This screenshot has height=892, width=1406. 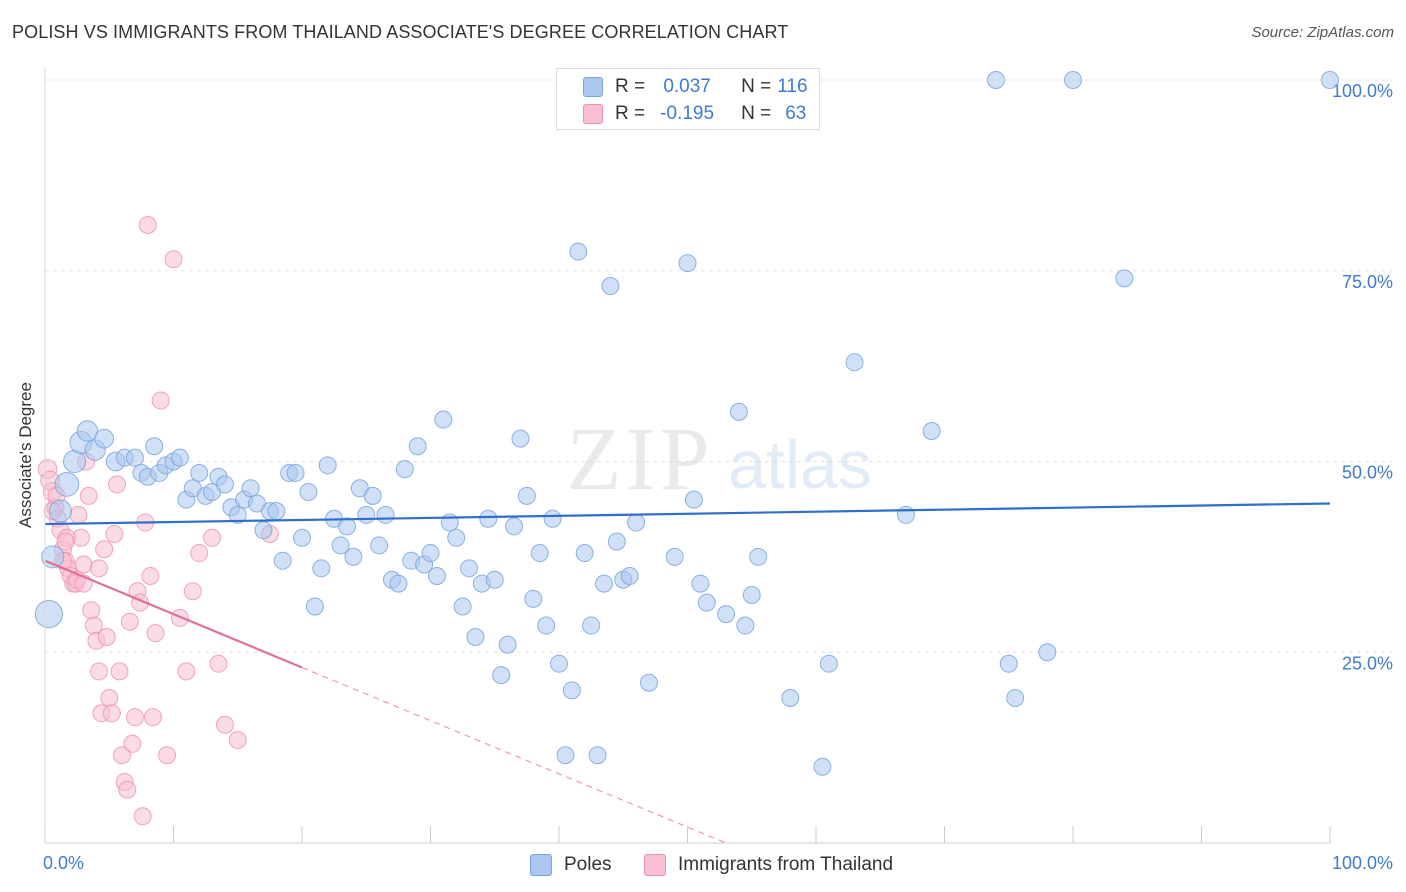 What do you see at coordinates (640, 459) in the screenshot?
I see `watermark-zip: ZIP` at bounding box center [640, 459].